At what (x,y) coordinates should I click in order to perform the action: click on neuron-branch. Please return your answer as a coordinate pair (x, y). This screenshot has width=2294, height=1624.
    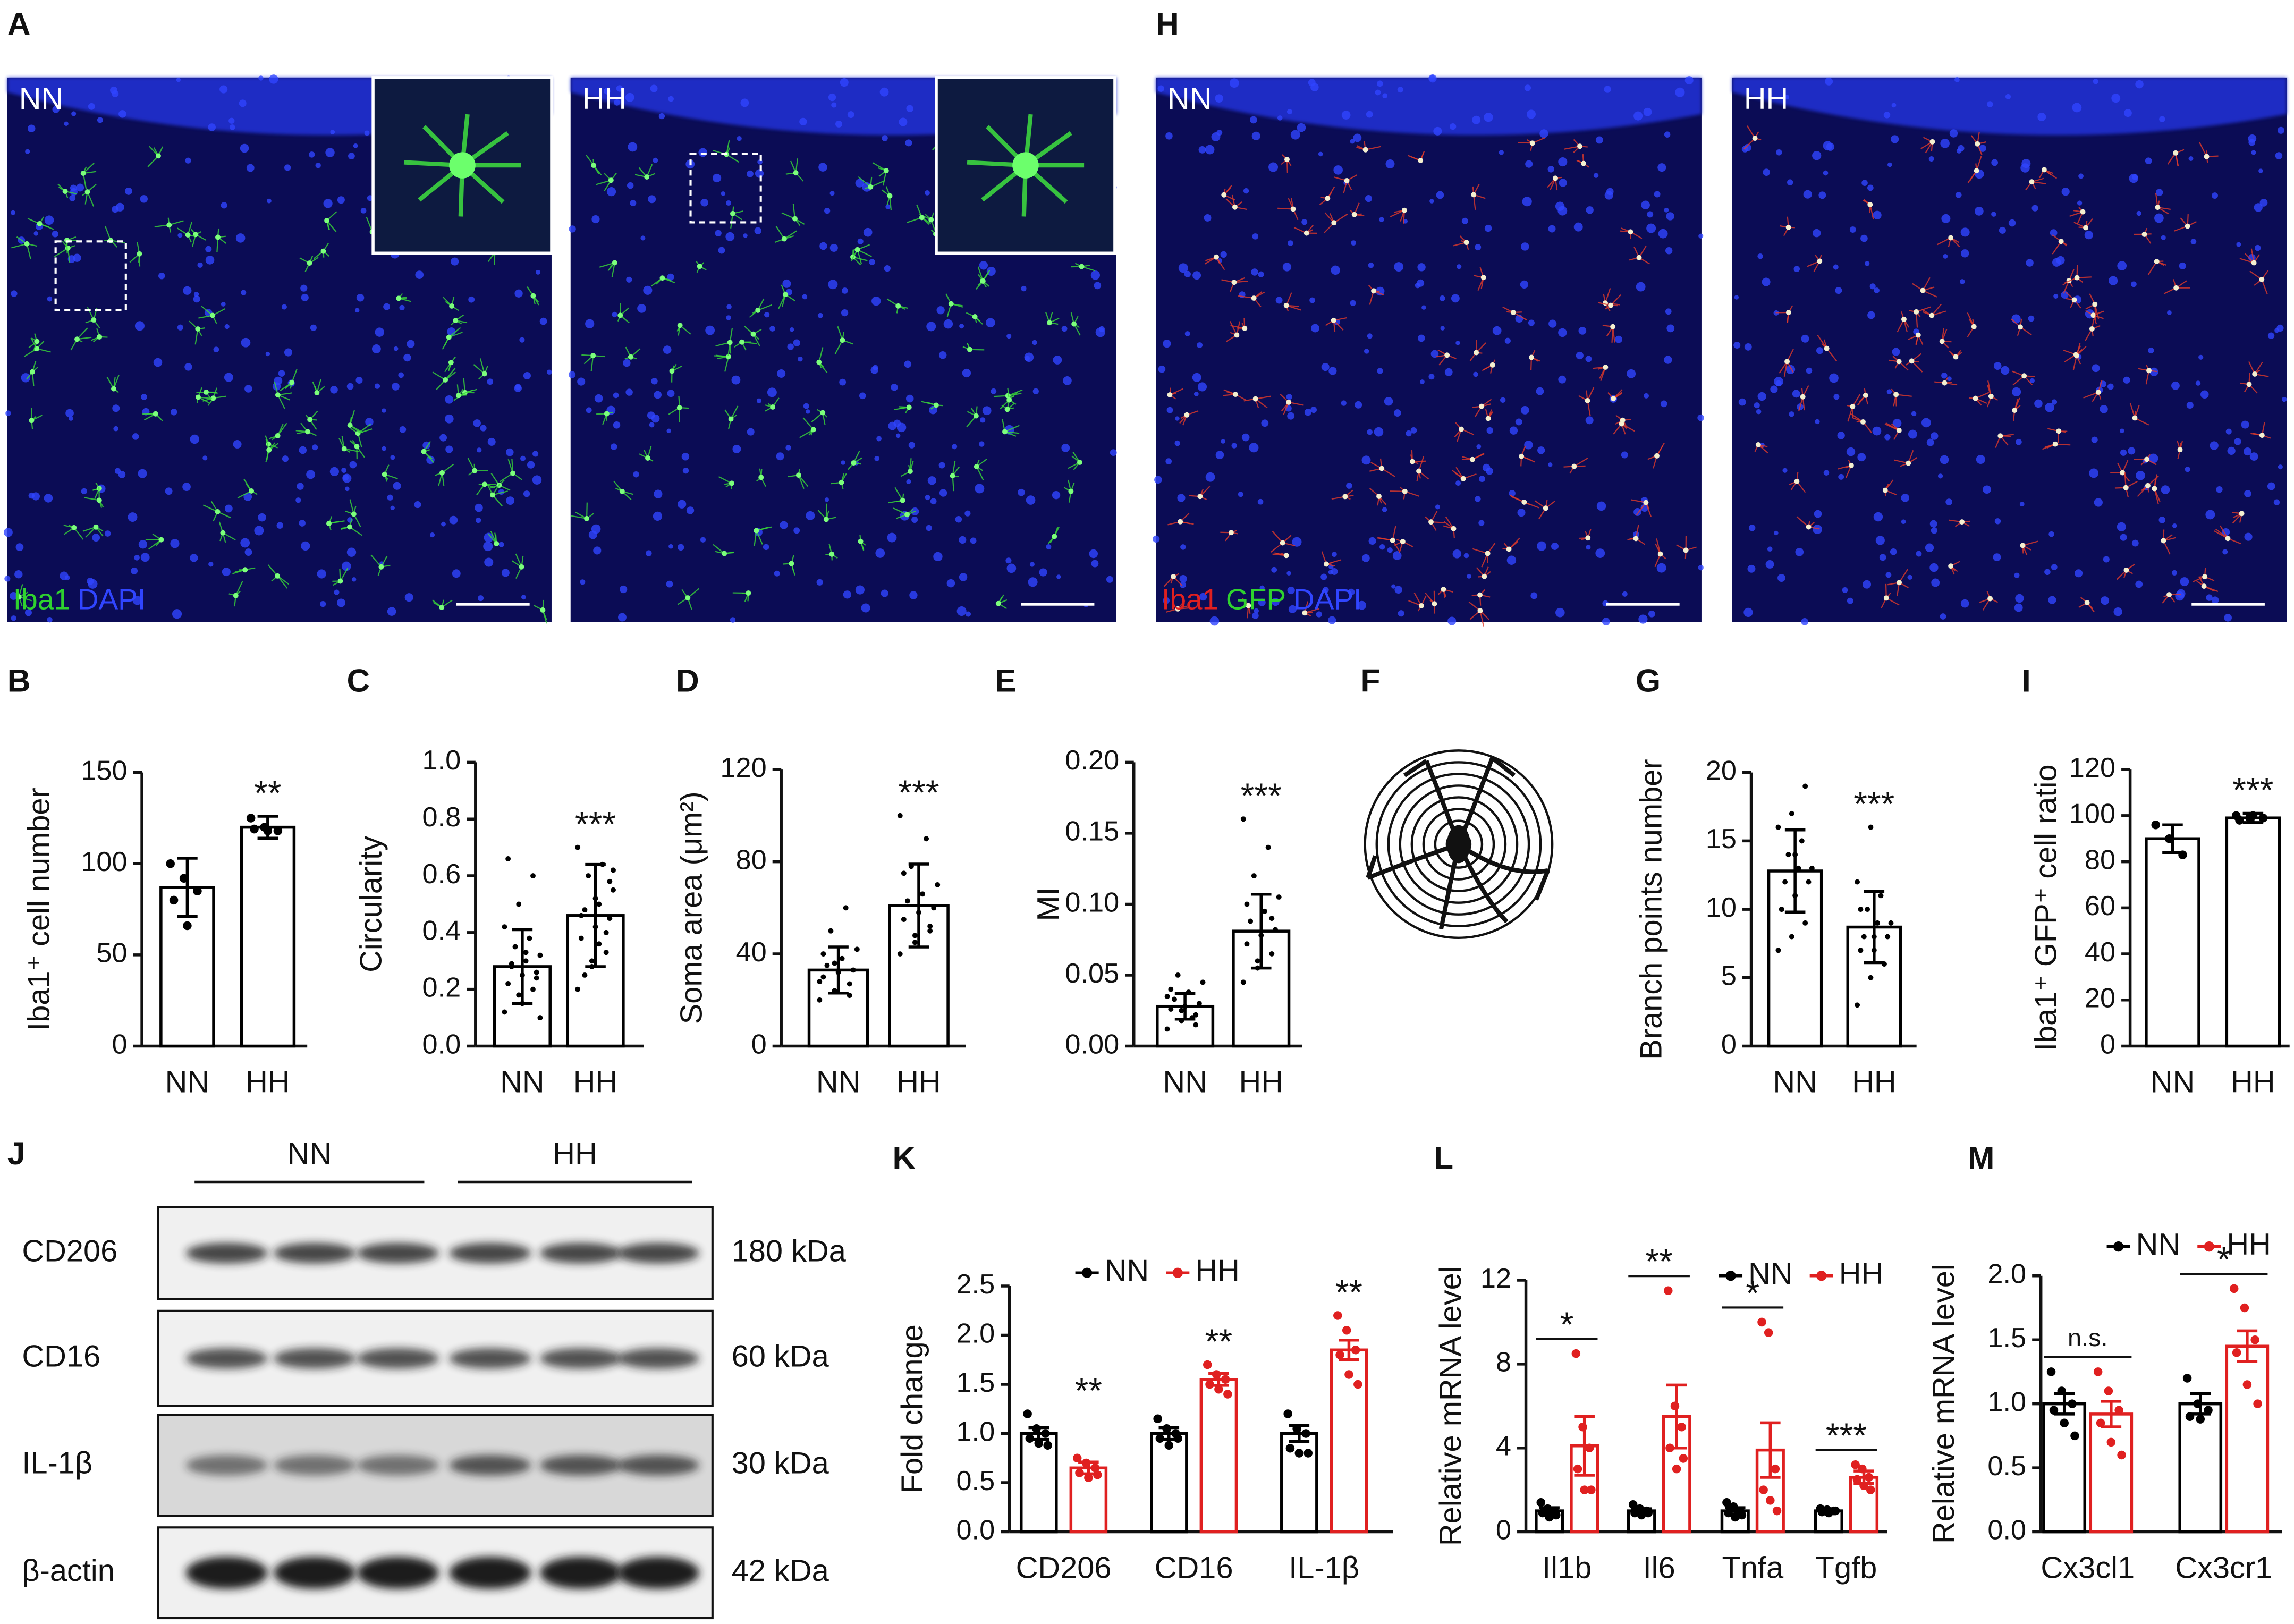
    Looking at the image, I should click on (1416, 768).